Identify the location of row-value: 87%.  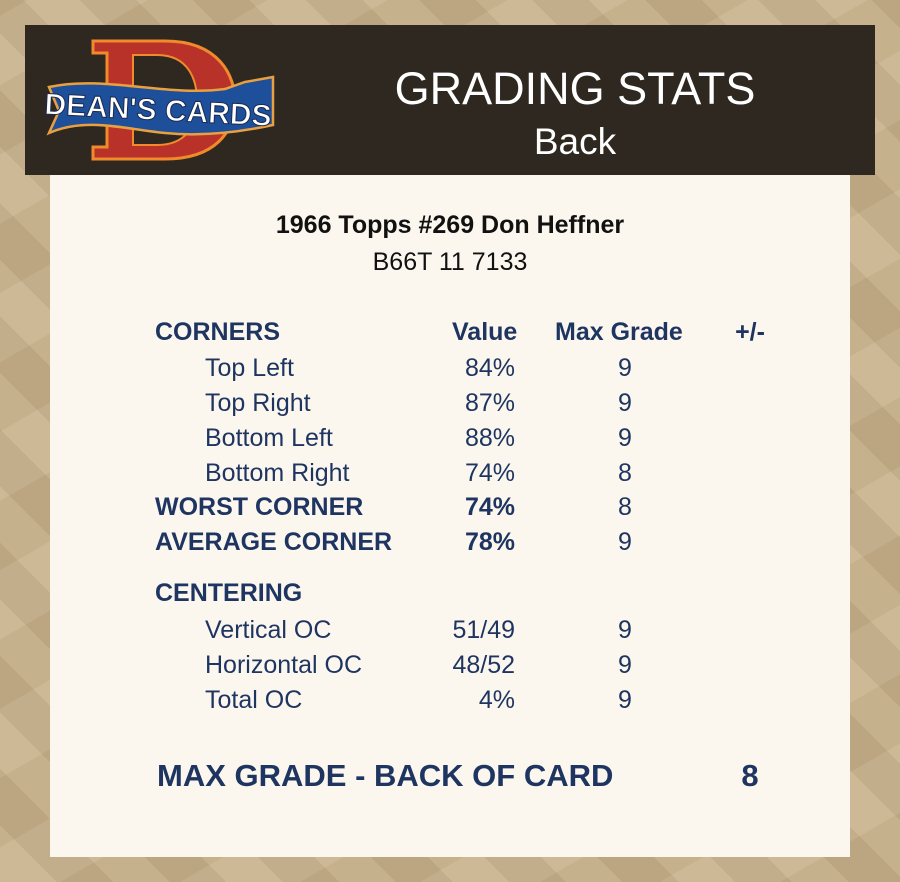
(489, 403).